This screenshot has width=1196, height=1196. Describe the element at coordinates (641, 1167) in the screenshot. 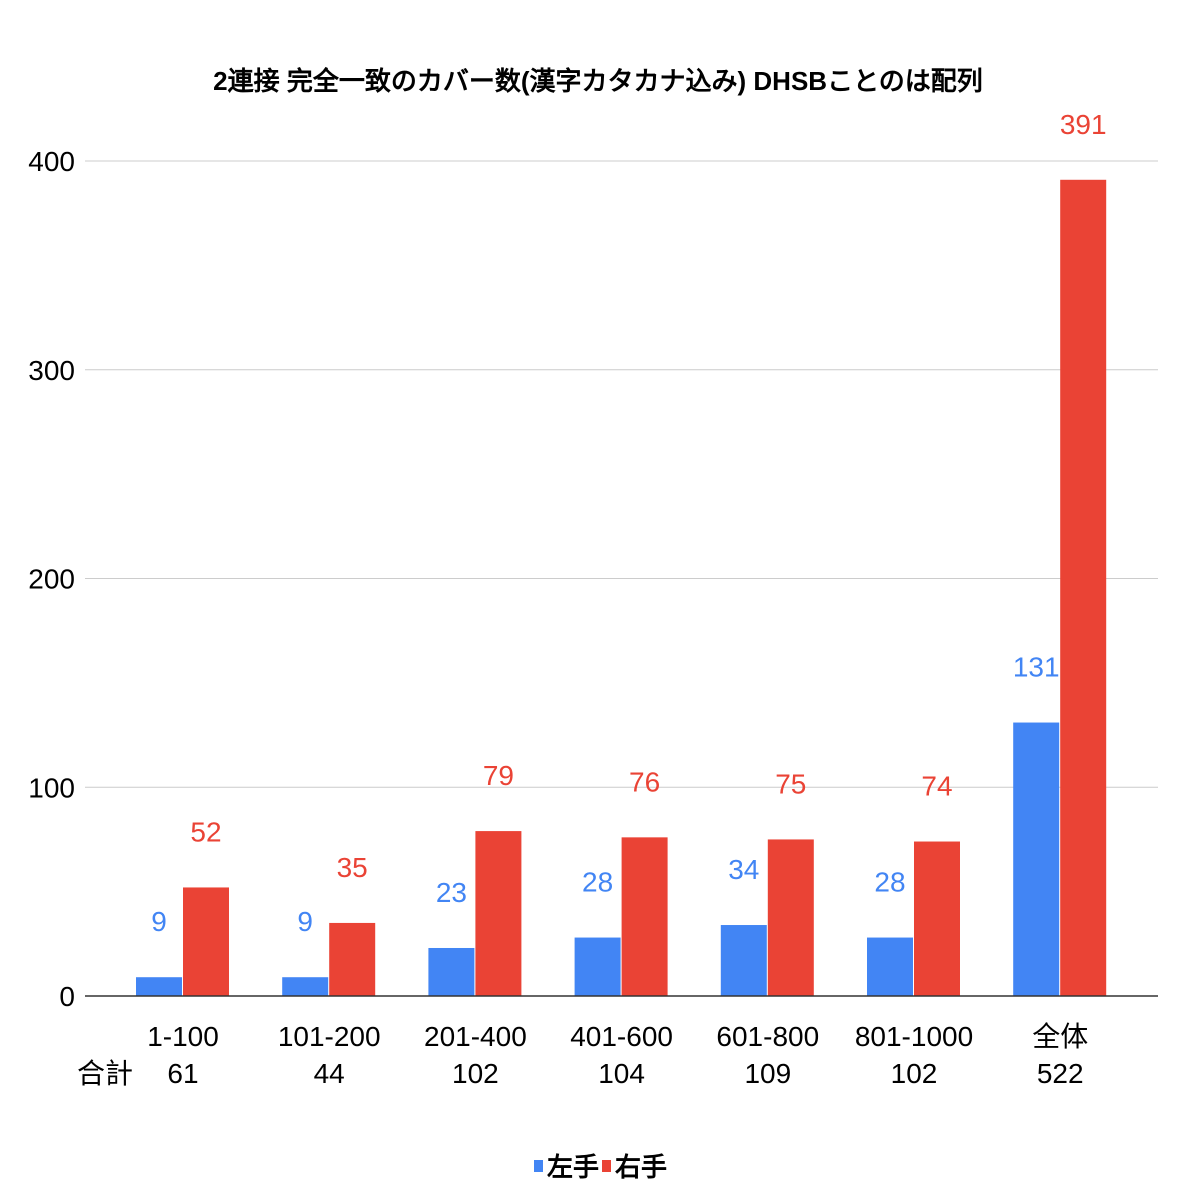

I see `legend-label: 右手` at that location.